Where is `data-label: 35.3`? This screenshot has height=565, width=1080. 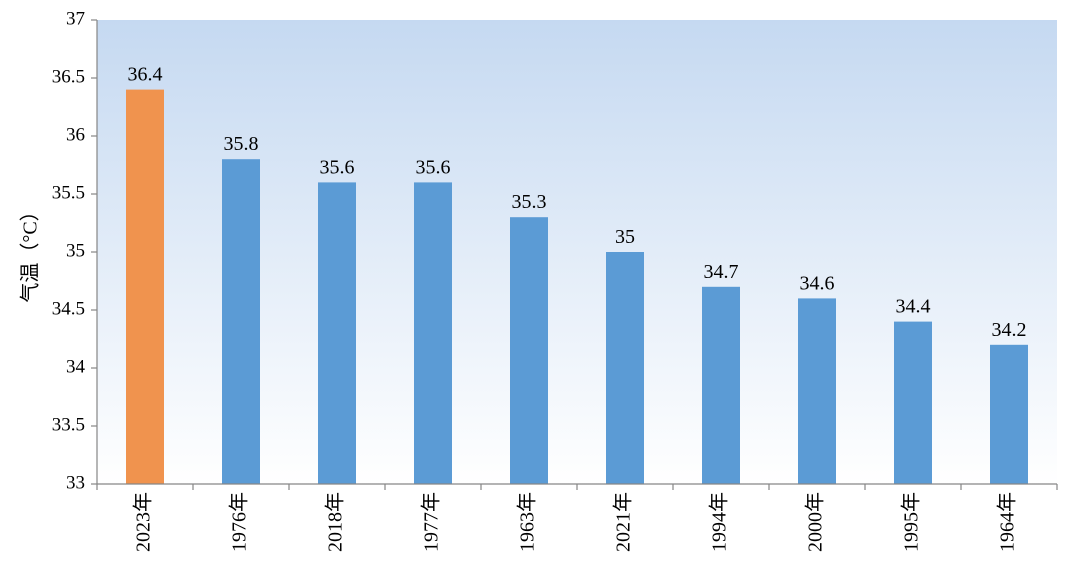 data-label: 35.3 is located at coordinates (529, 202).